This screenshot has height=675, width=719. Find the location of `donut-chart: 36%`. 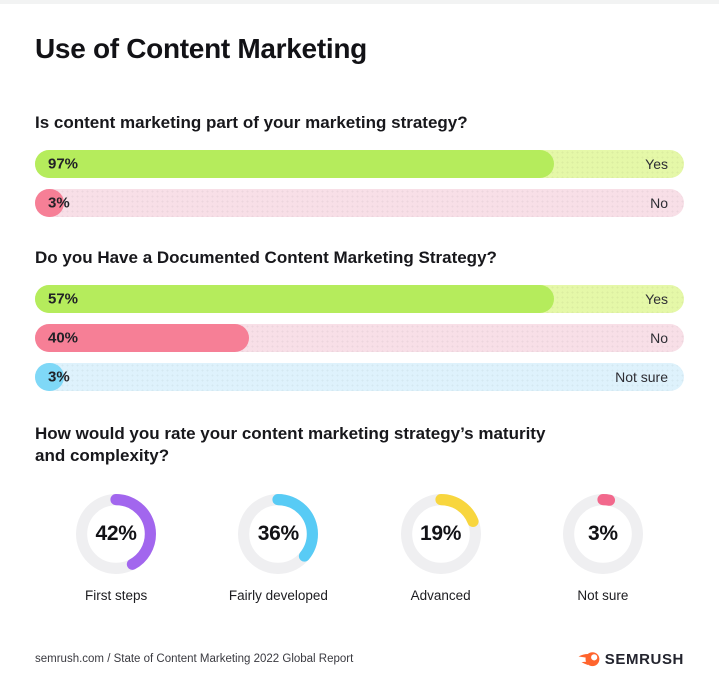

donut-chart: 36% is located at coordinates (278, 534).